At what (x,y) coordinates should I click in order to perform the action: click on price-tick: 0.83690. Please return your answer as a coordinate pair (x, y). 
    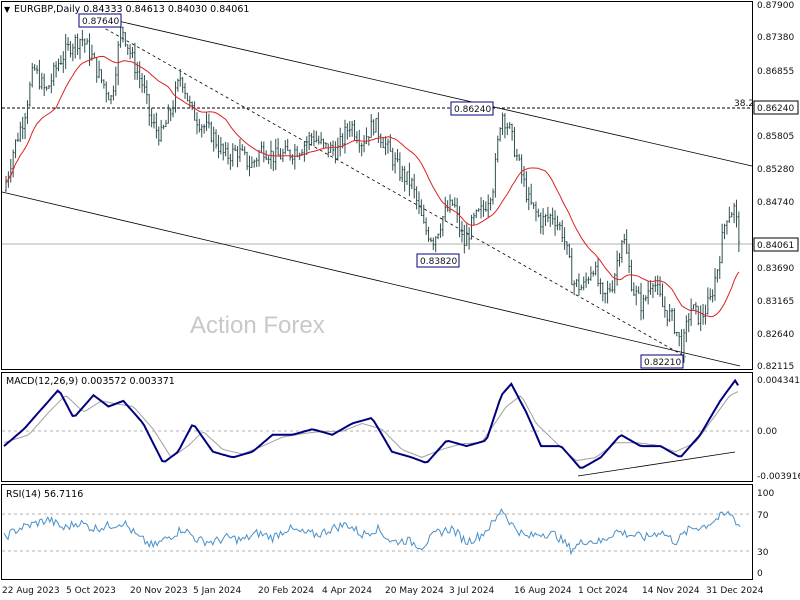
    Looking at the image, I should click on (775, 269).